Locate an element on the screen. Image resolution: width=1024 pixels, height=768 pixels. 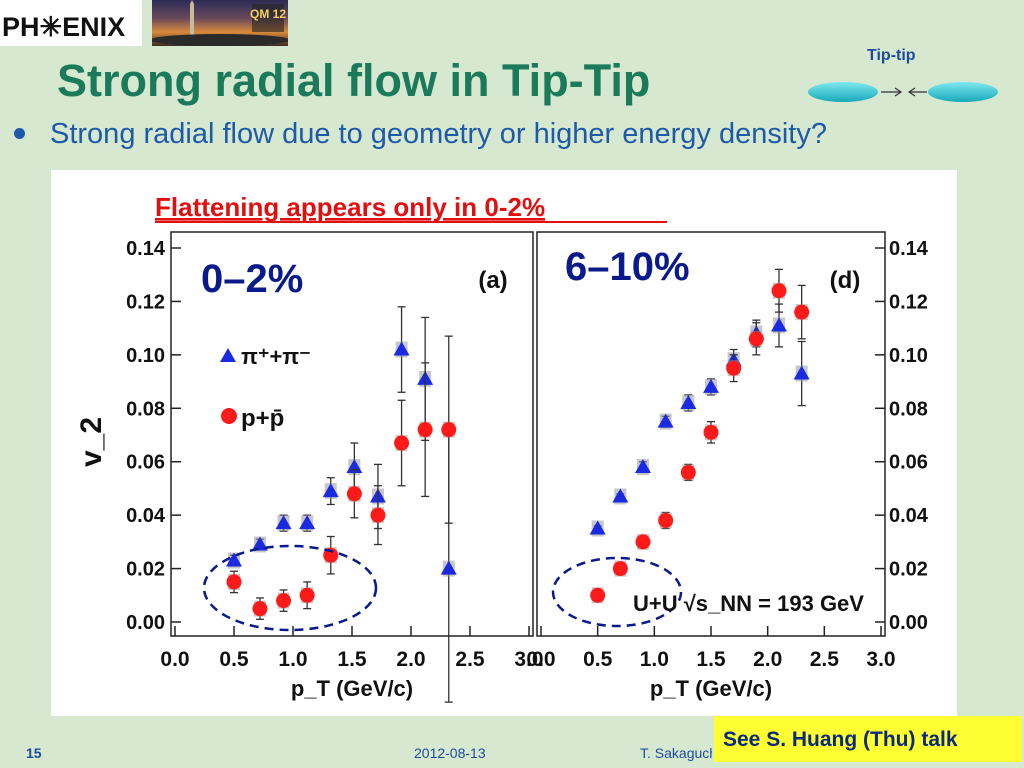
legend-pion-text: π⁺+π⁻ is located at coordinates (276, 356).